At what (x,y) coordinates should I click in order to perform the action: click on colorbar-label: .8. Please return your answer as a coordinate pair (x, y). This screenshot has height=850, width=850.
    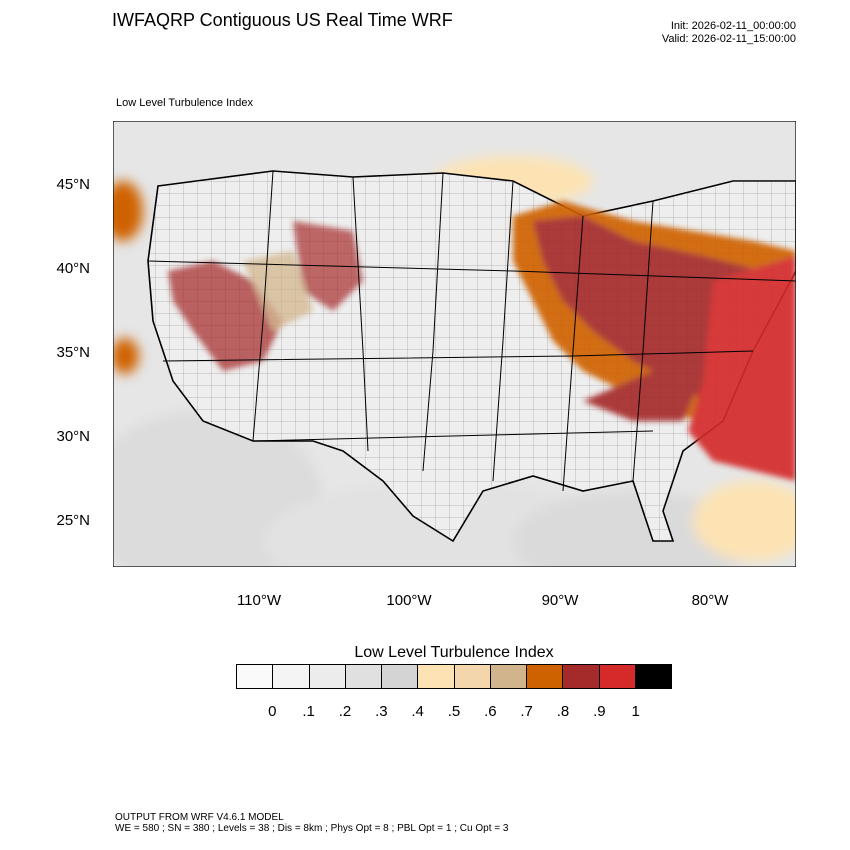
    Looking at the image, I should click on (563, 711).